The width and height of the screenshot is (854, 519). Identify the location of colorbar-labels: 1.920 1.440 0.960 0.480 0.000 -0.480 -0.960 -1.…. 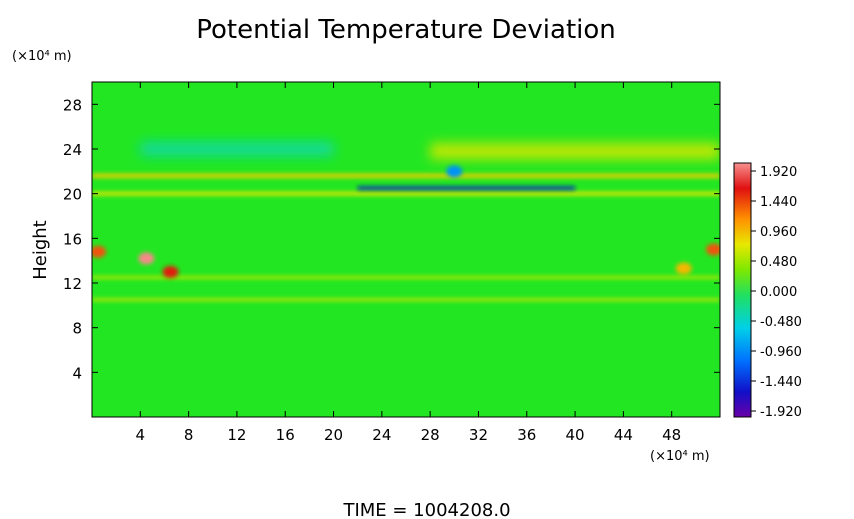
(776, 292).